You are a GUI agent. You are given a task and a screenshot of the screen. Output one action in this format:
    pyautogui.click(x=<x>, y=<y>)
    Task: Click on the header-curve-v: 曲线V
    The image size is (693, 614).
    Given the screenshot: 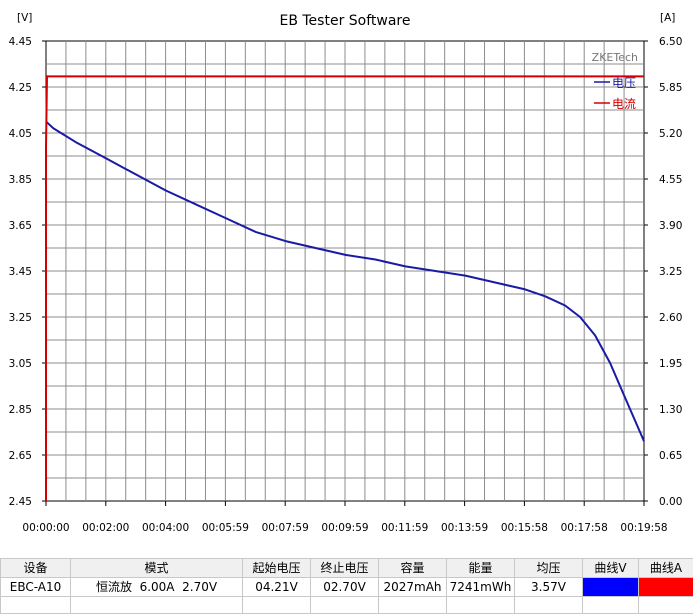 What is the action you would take?
    pyautogui.click(x=610, y=568)
    